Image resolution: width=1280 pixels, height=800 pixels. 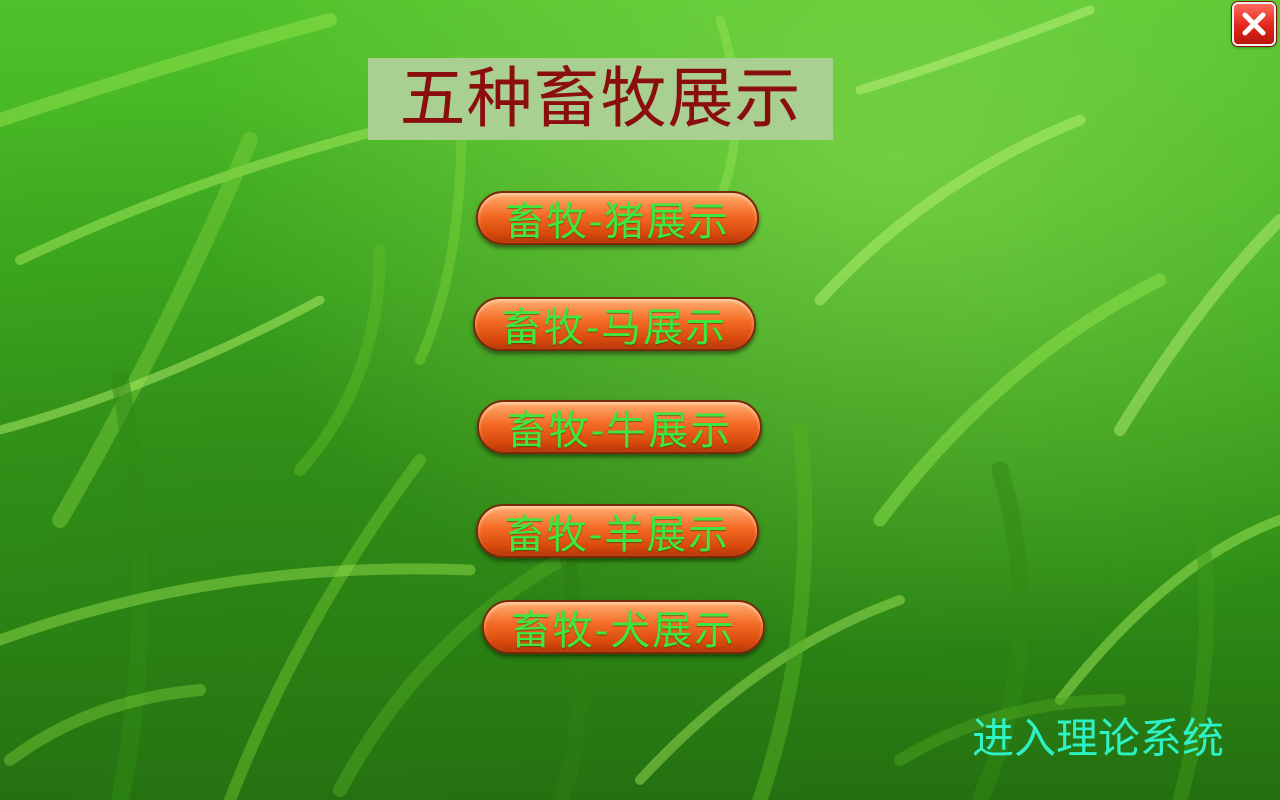 I want to click on pig-display-button: 畜牧-猪展示, so click(x=617, y=218).